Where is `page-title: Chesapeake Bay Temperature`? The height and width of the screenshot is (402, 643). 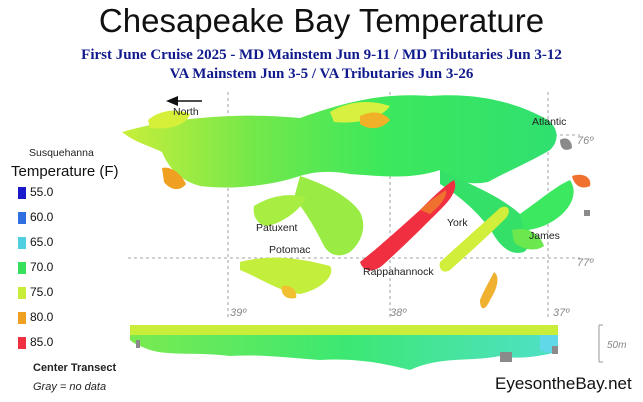 page-title: Chesapeake Bay Temperature is located at coordinates (321, 20).